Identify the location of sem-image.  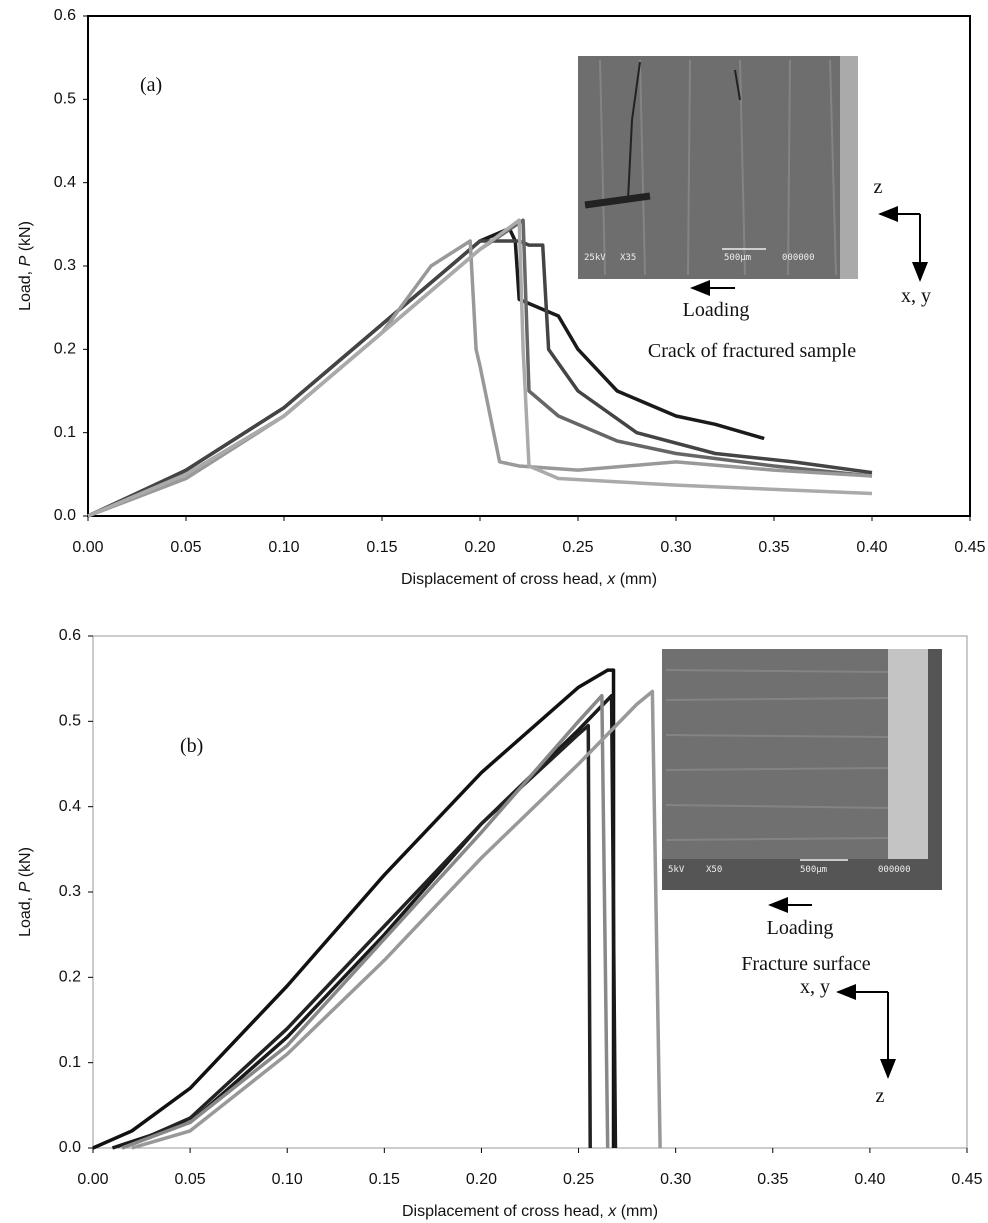
(718, 167).